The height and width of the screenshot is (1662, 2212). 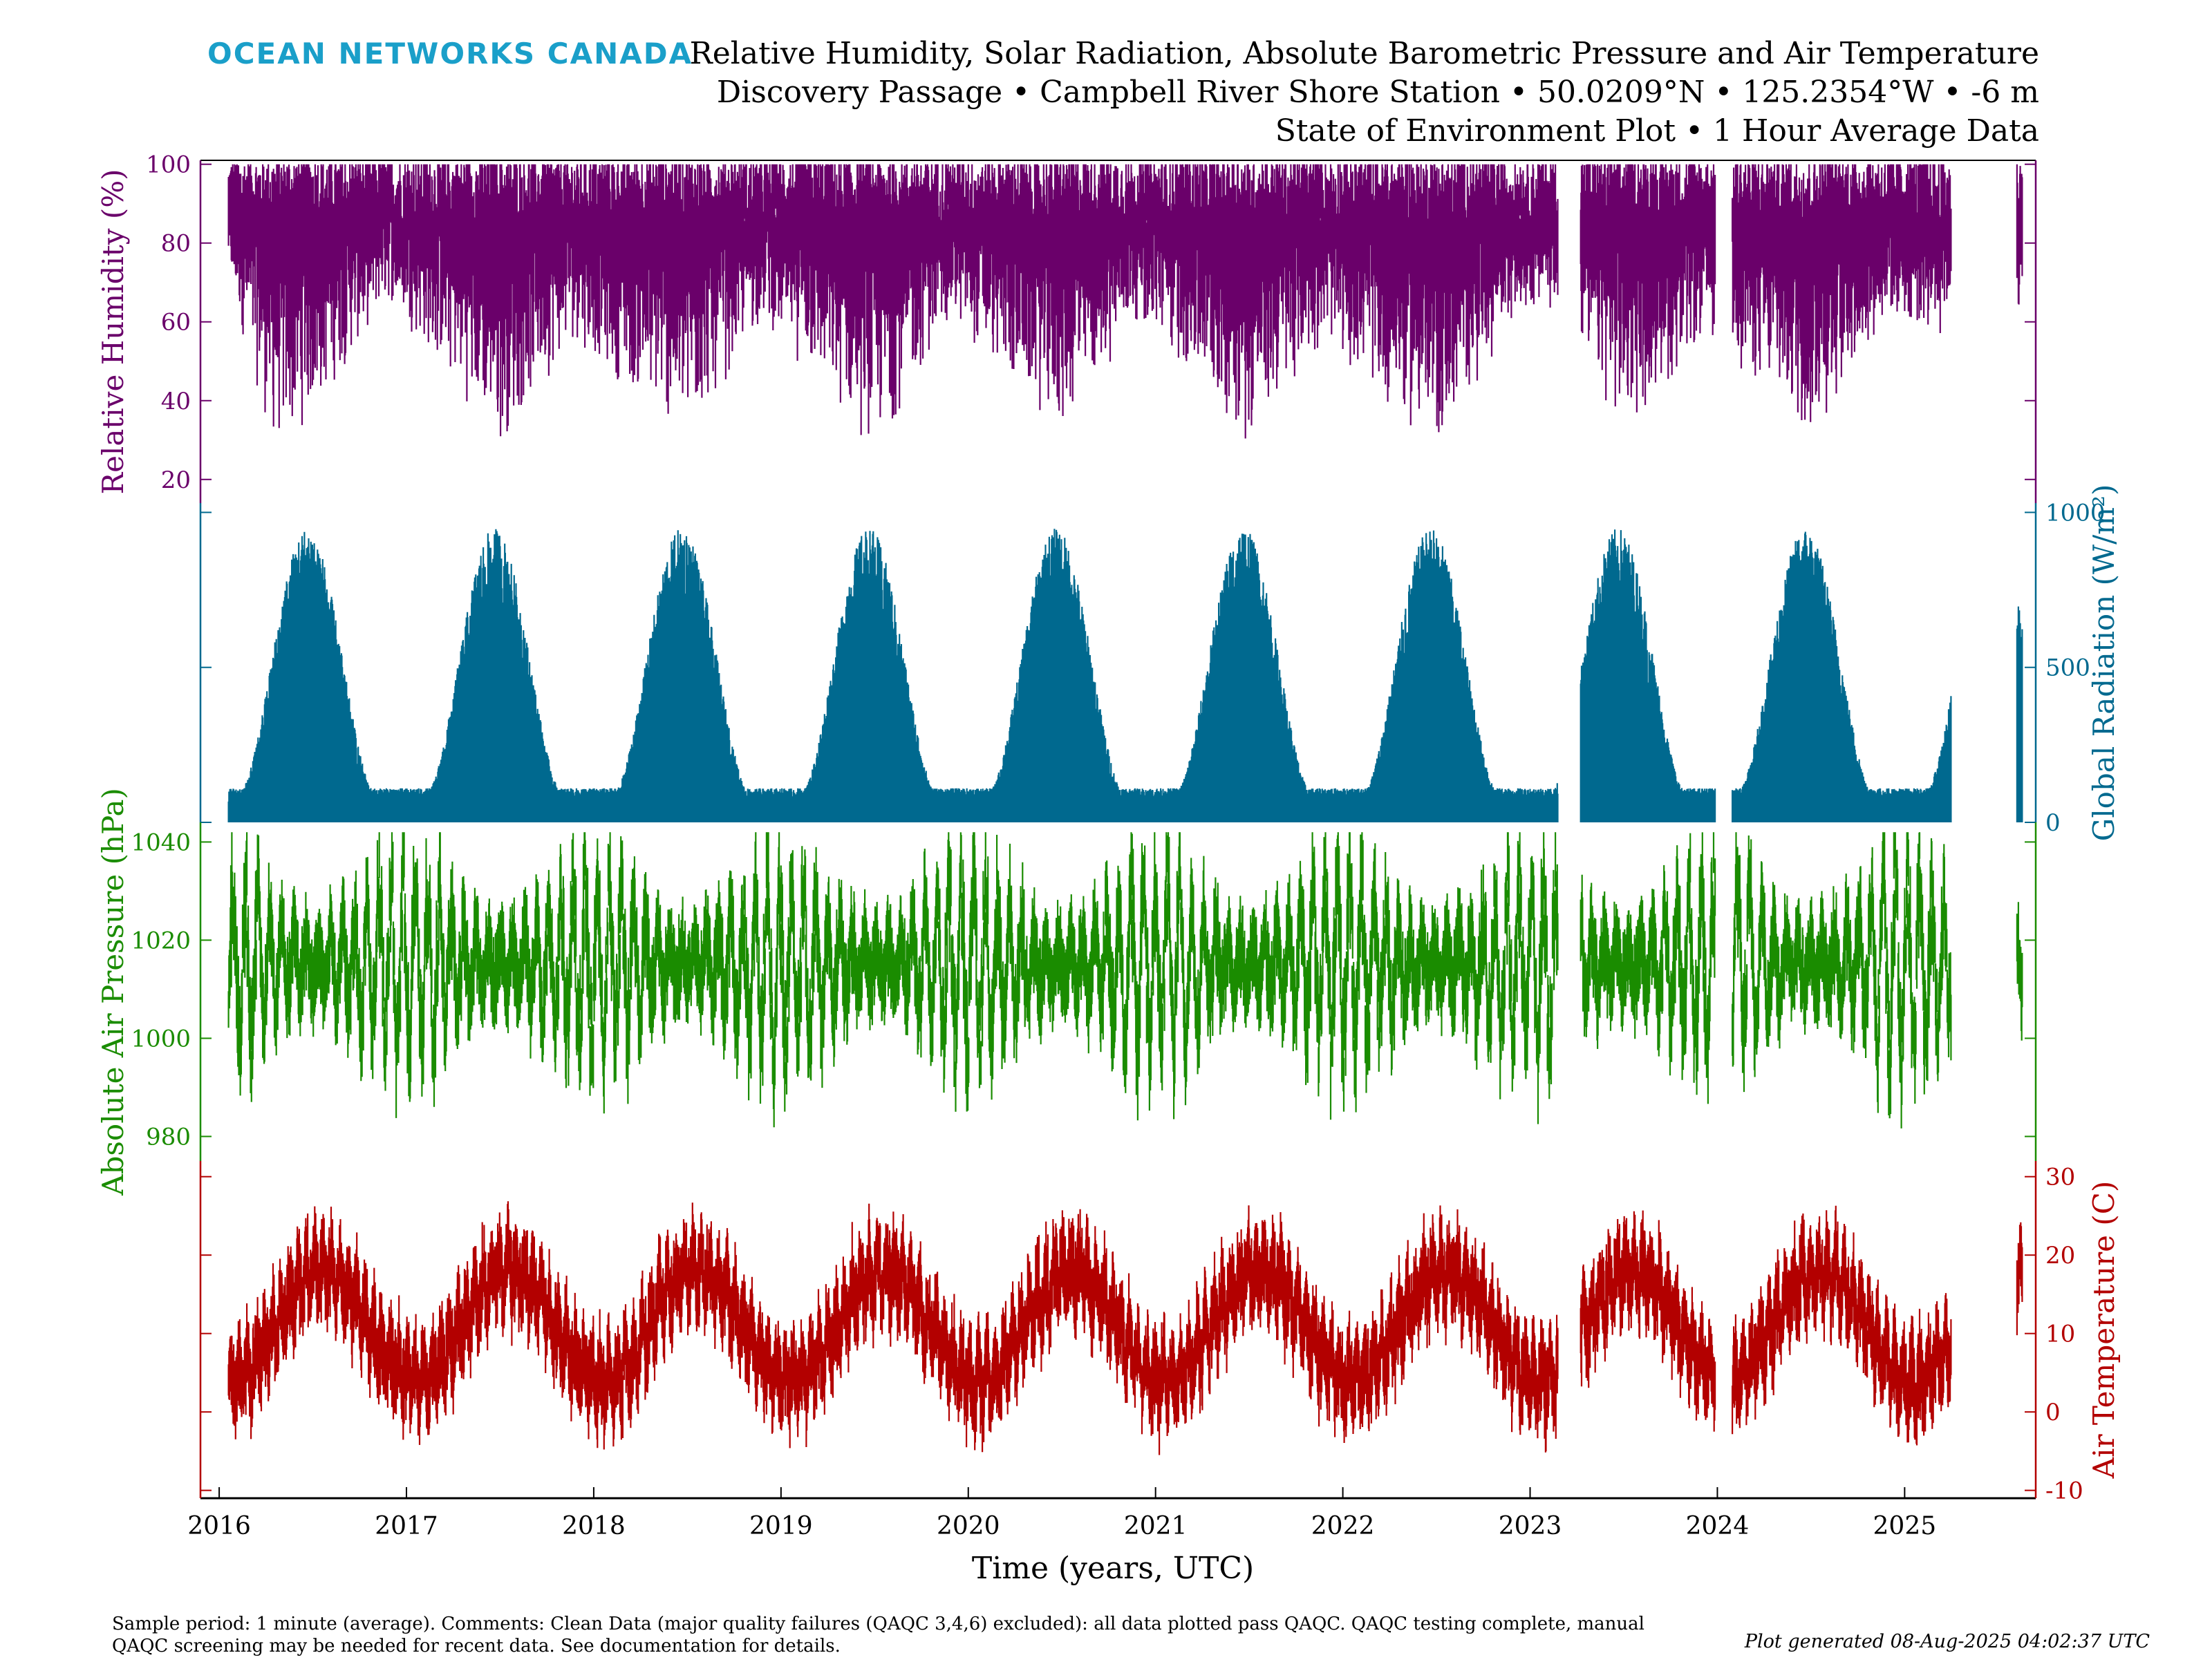 I want to click on temperature-tick-label: 0, so click(x=2053, y=1413).